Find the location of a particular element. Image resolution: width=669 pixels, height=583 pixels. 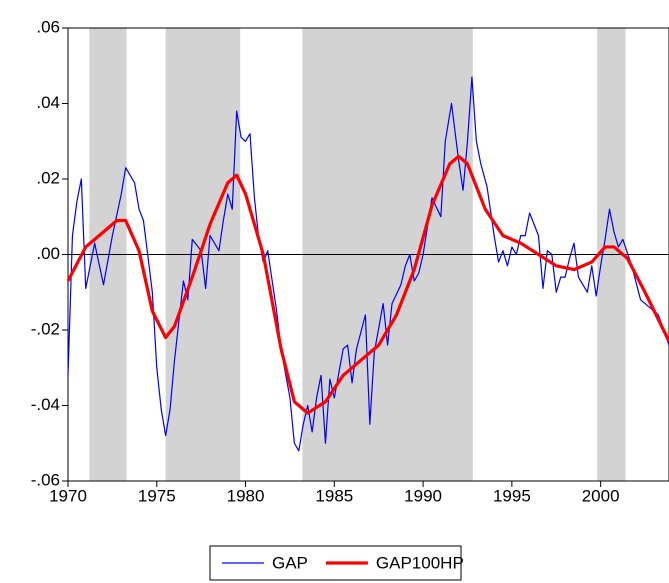

y-tick-label: .00 is located at coordinates (48, 253).